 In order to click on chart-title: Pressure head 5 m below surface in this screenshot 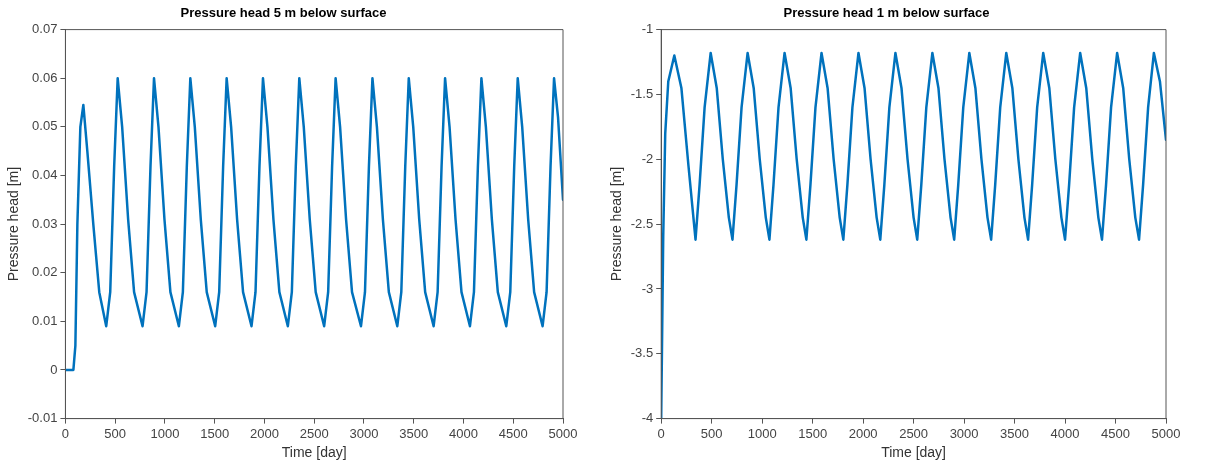, I will do `click(283, 13)`.